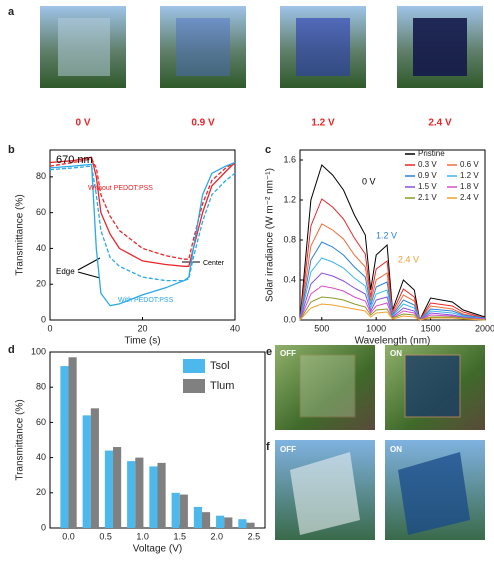 The image size is (494, 562). Describe the element at coordinates (396, 449) in the screenshot. I see `photo-caption: ON` at that location.